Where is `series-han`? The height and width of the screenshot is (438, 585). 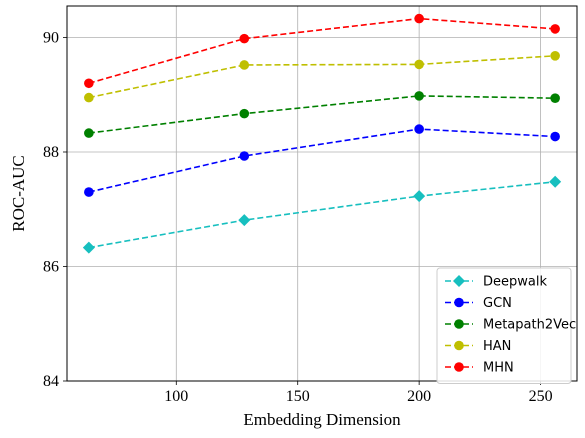 series-han is located at coordinates (322, 77).